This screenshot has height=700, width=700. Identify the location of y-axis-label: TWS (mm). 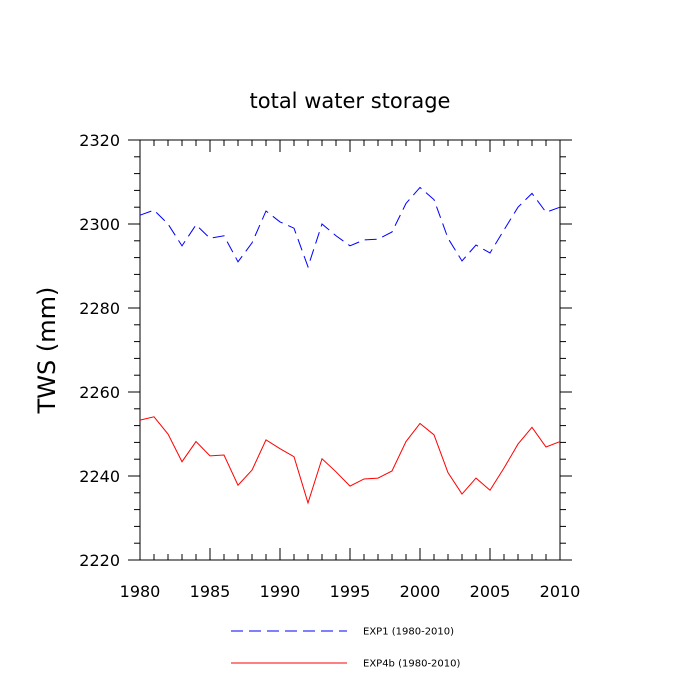
(47, 351).